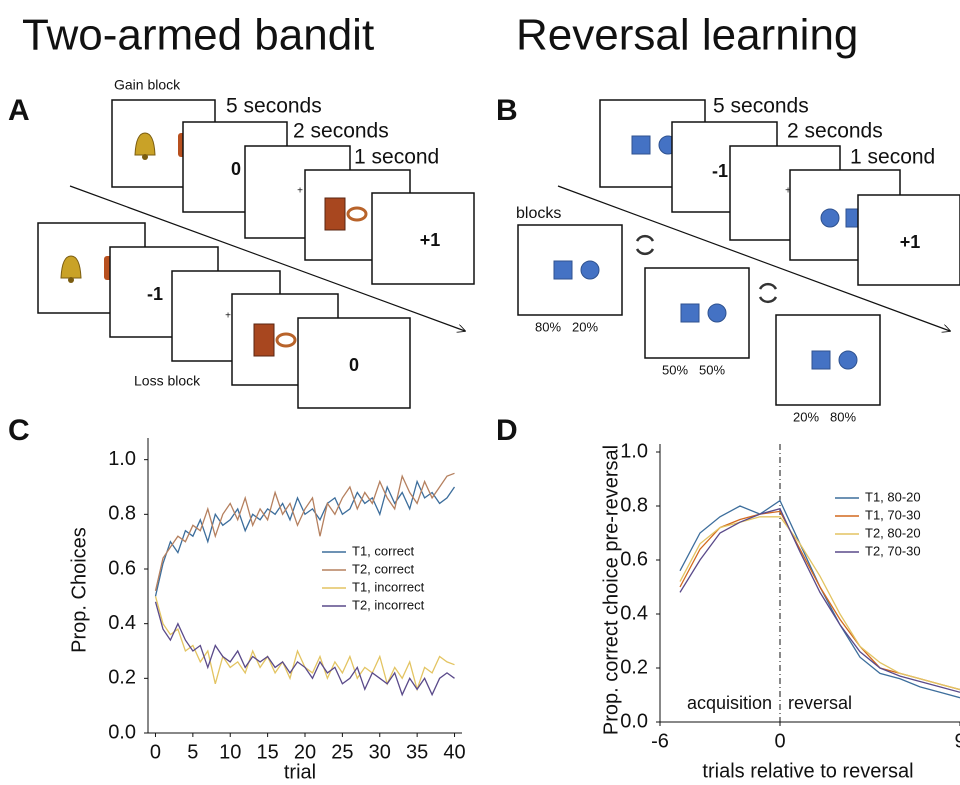 This screenshot has width=960, height=785. Describe the element at coordinates (893, 532) in the screenshot. I see `legend-label: T2, 80-20` at that location.